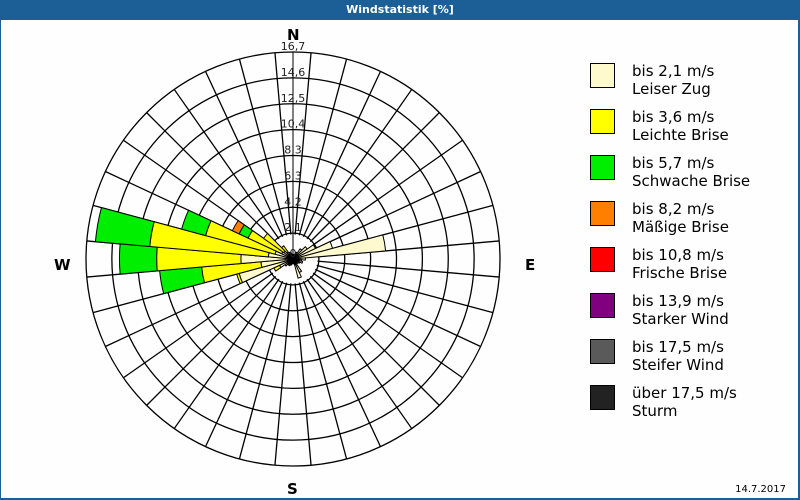 This screenshot has height=500, width=800. What do you see at coordinates (293, 150) in the screenshot?
I see `radial-tick-label: 8,3` at bounding box center [293, 150].